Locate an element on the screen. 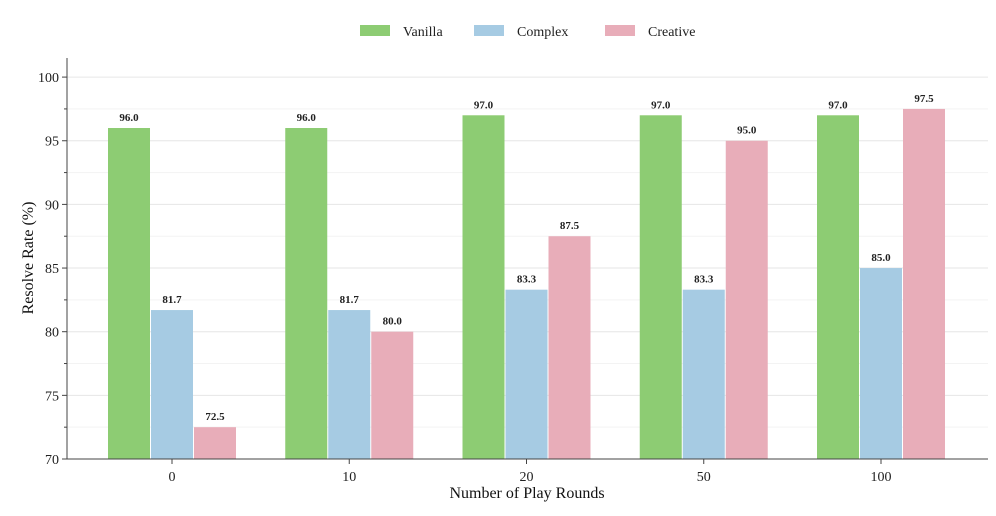 The width and height of the screenshot is (996, 516). x-tick-label: 20 is located at coordinates (527, 477).